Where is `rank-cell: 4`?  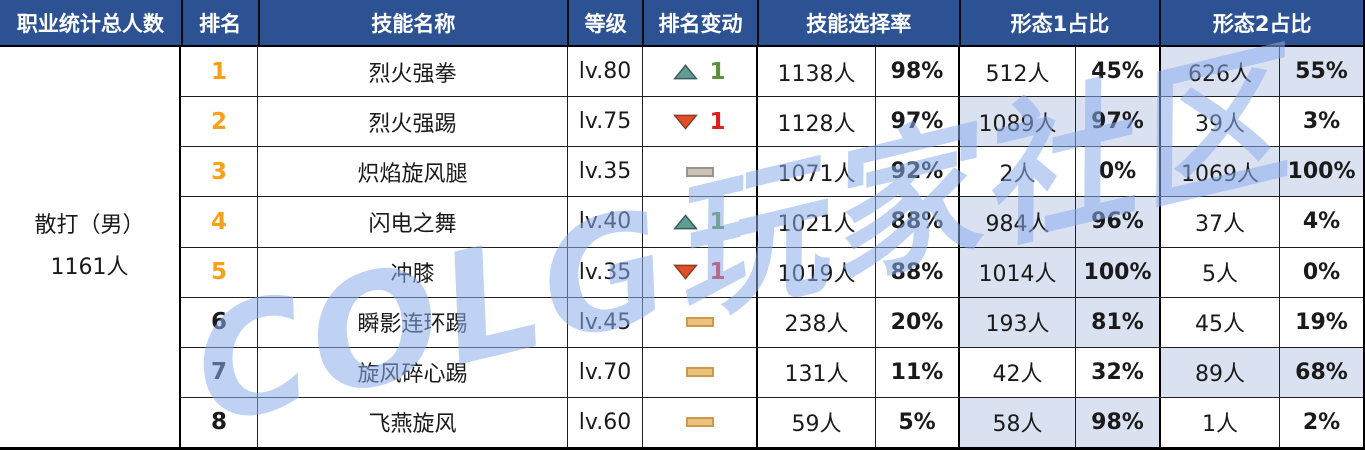 rank-cell: 4 is located at coordinates (219, 222).